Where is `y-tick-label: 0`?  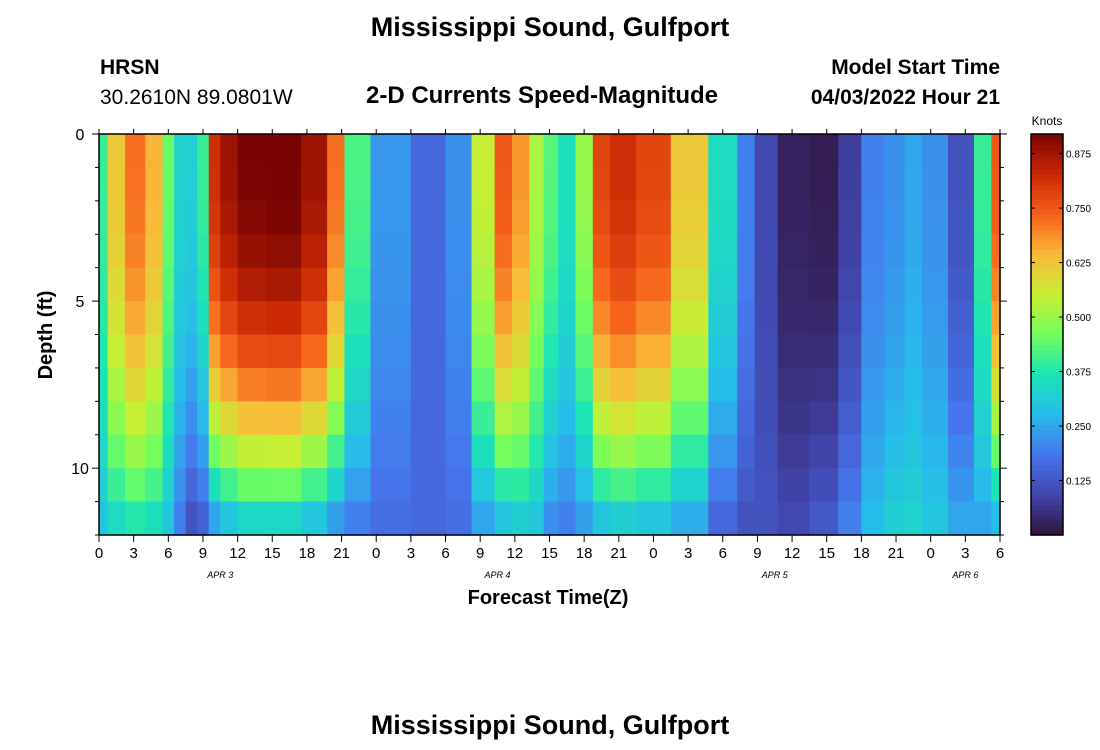 y-tick-label: 0 is located at coordinates (80, 135).